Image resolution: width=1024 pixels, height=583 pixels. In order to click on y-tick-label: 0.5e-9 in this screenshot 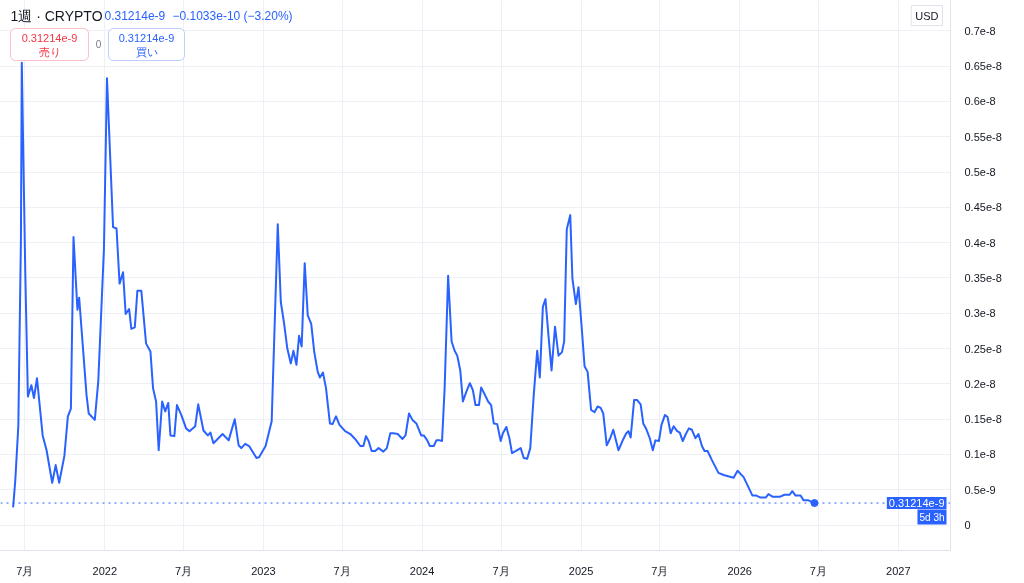, I will do `click(980, 489)`.